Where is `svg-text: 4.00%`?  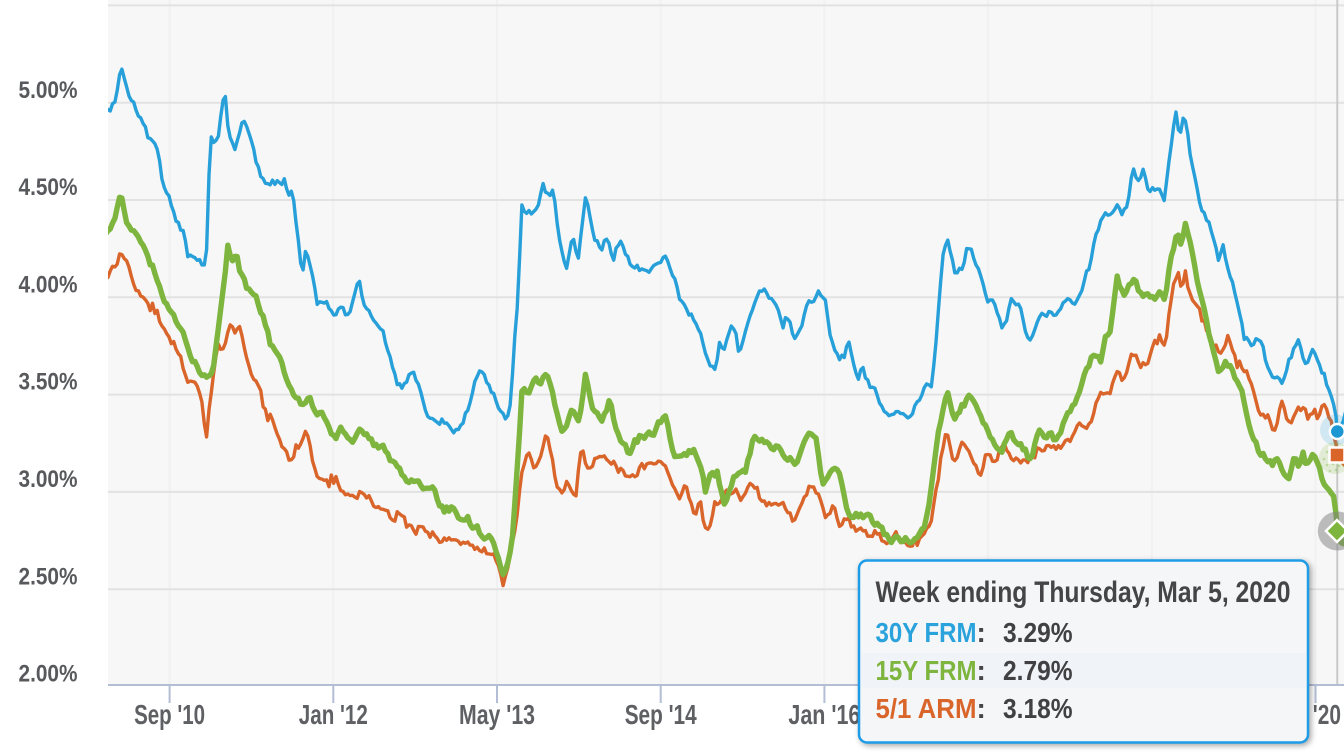
svg-text: 4.00% is located at coordinates (48, 284).